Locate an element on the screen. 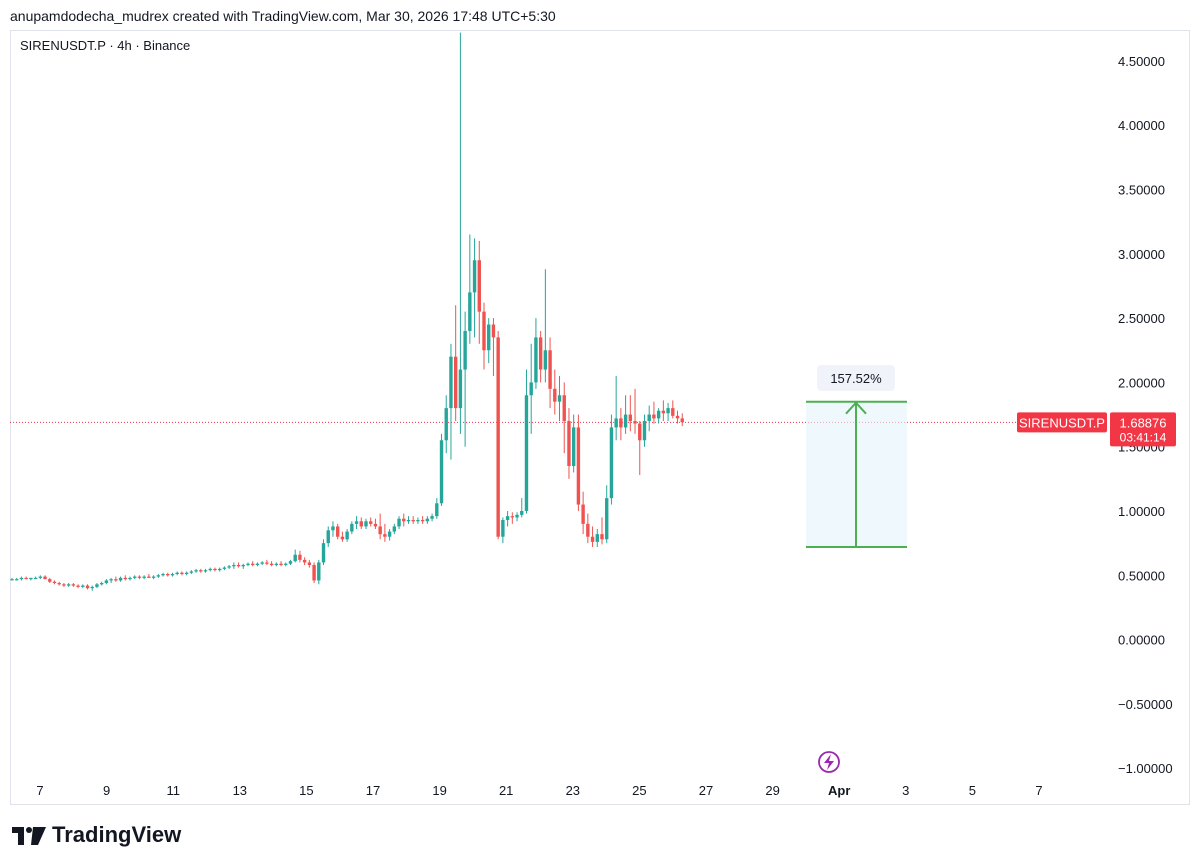  last-price-tag is located at coordinates (1143, 429).